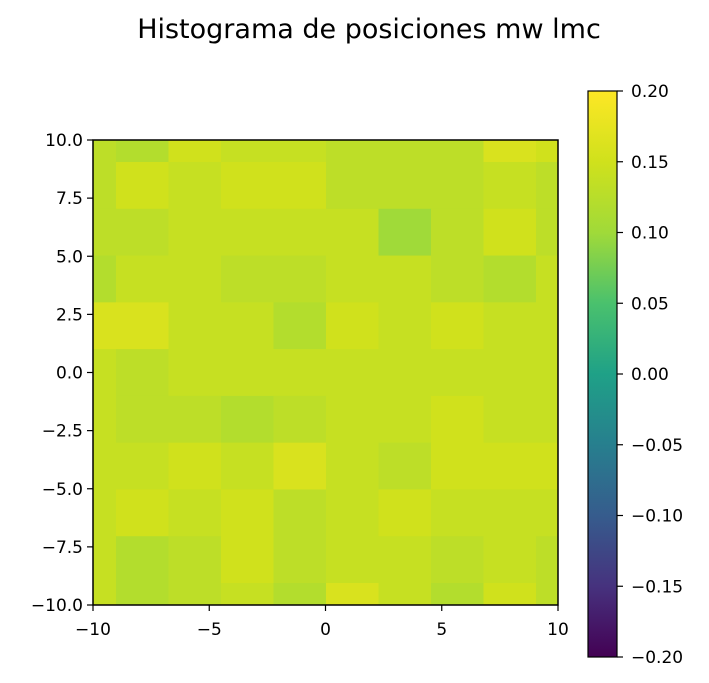  Describe the element at coordinates (69, 257) in the screenshot. I see `y-tick-label: 5.0` at that location.